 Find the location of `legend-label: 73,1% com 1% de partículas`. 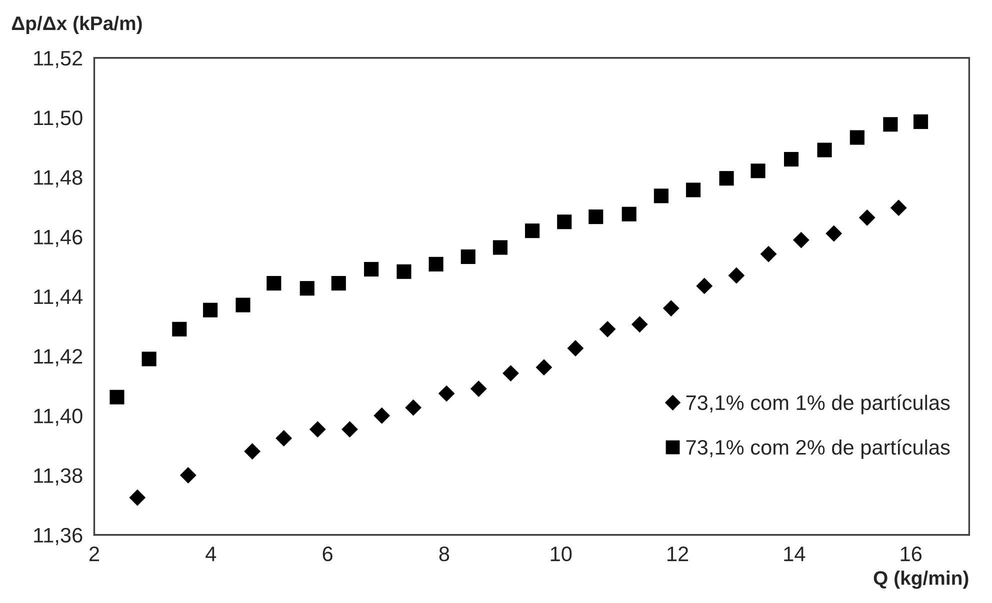

legend-label: 73,1% com 1% de partículas is located at coordinates (818, 404).